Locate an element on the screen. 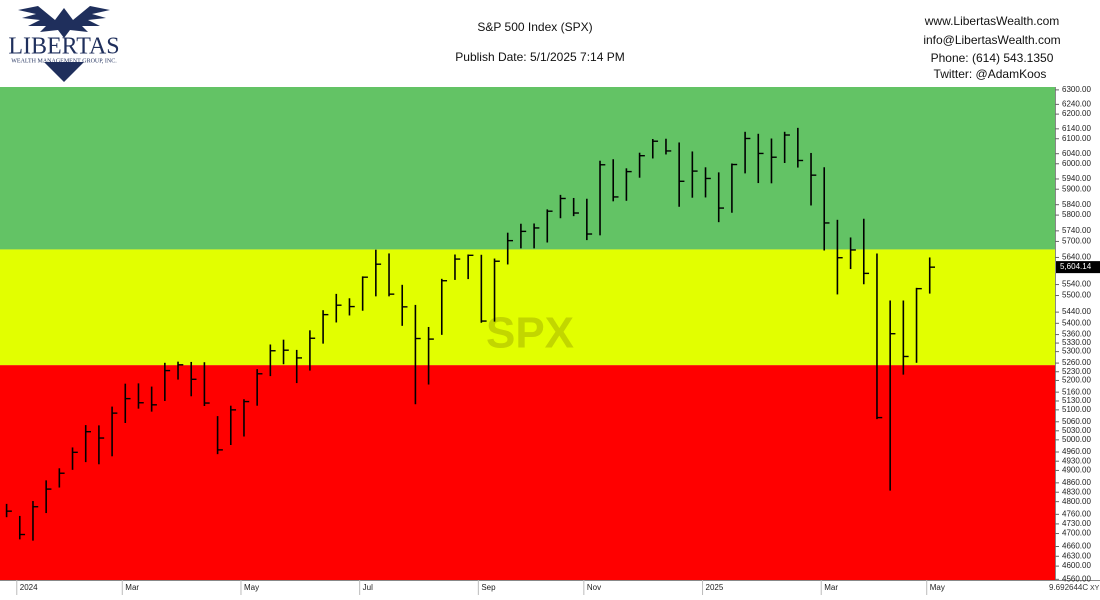 The image size is (1100, 600). y-tick-label: 5740.00 is located at coordinates (1076, 230).